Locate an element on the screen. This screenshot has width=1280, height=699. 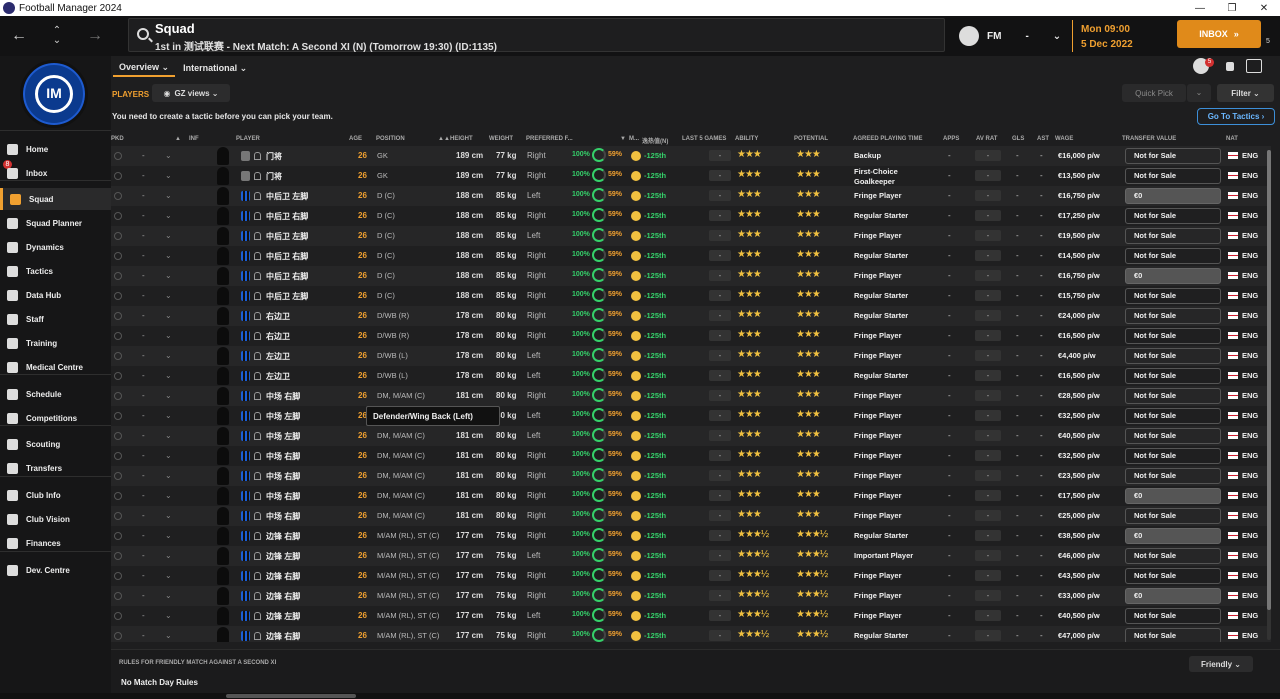
col-last5: LAST 5 GAMES is located at coordinates (704, 139).